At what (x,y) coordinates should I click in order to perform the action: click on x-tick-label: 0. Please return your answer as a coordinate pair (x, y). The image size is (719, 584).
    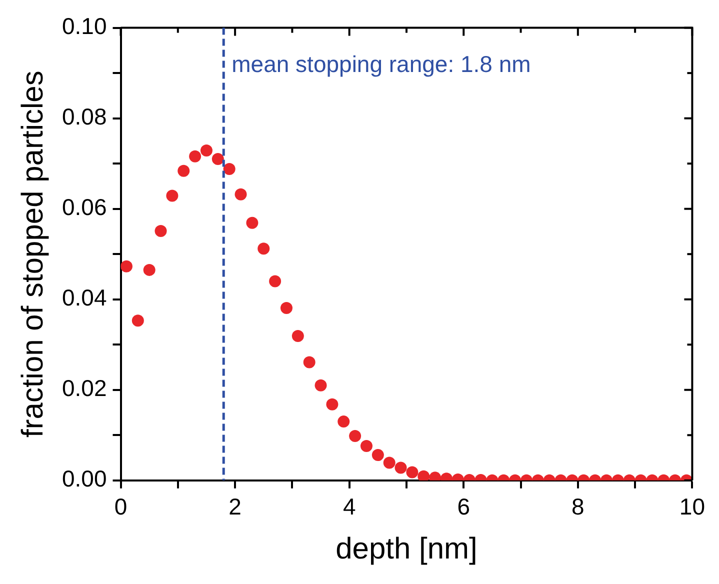
    Looking at the image, I should click on (121, 507).